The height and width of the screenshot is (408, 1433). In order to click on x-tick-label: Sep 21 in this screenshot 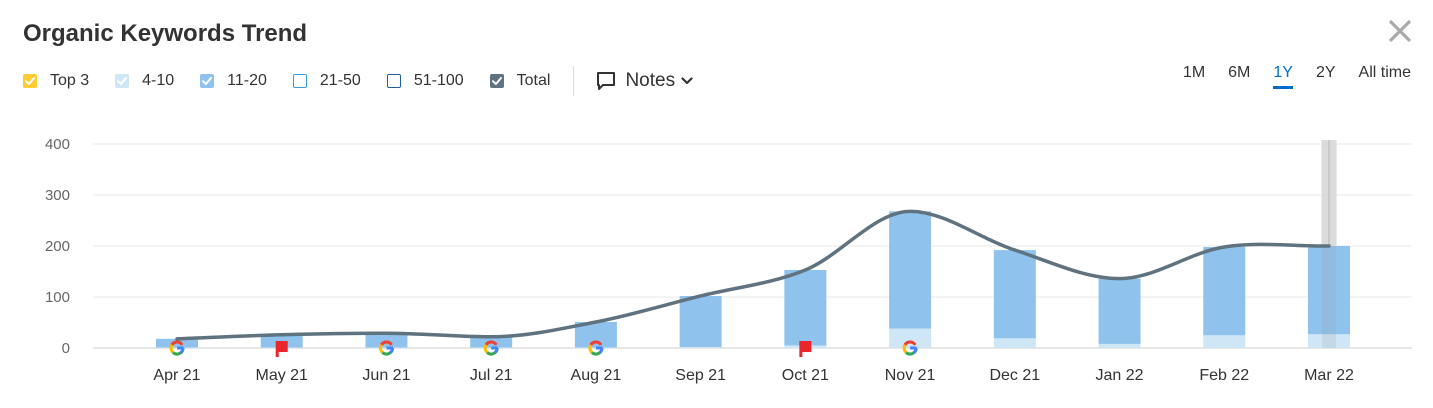, I will do `click(700, 375)`.